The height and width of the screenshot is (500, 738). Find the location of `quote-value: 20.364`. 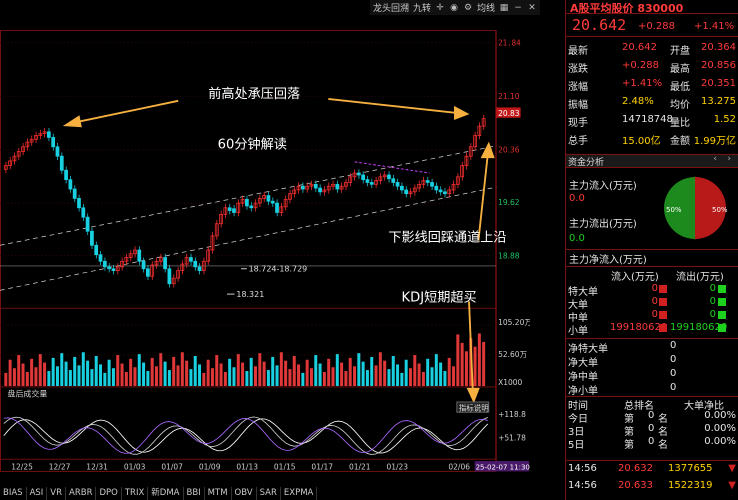

quote-value: 20.364 is located at coordinates (718, 47).